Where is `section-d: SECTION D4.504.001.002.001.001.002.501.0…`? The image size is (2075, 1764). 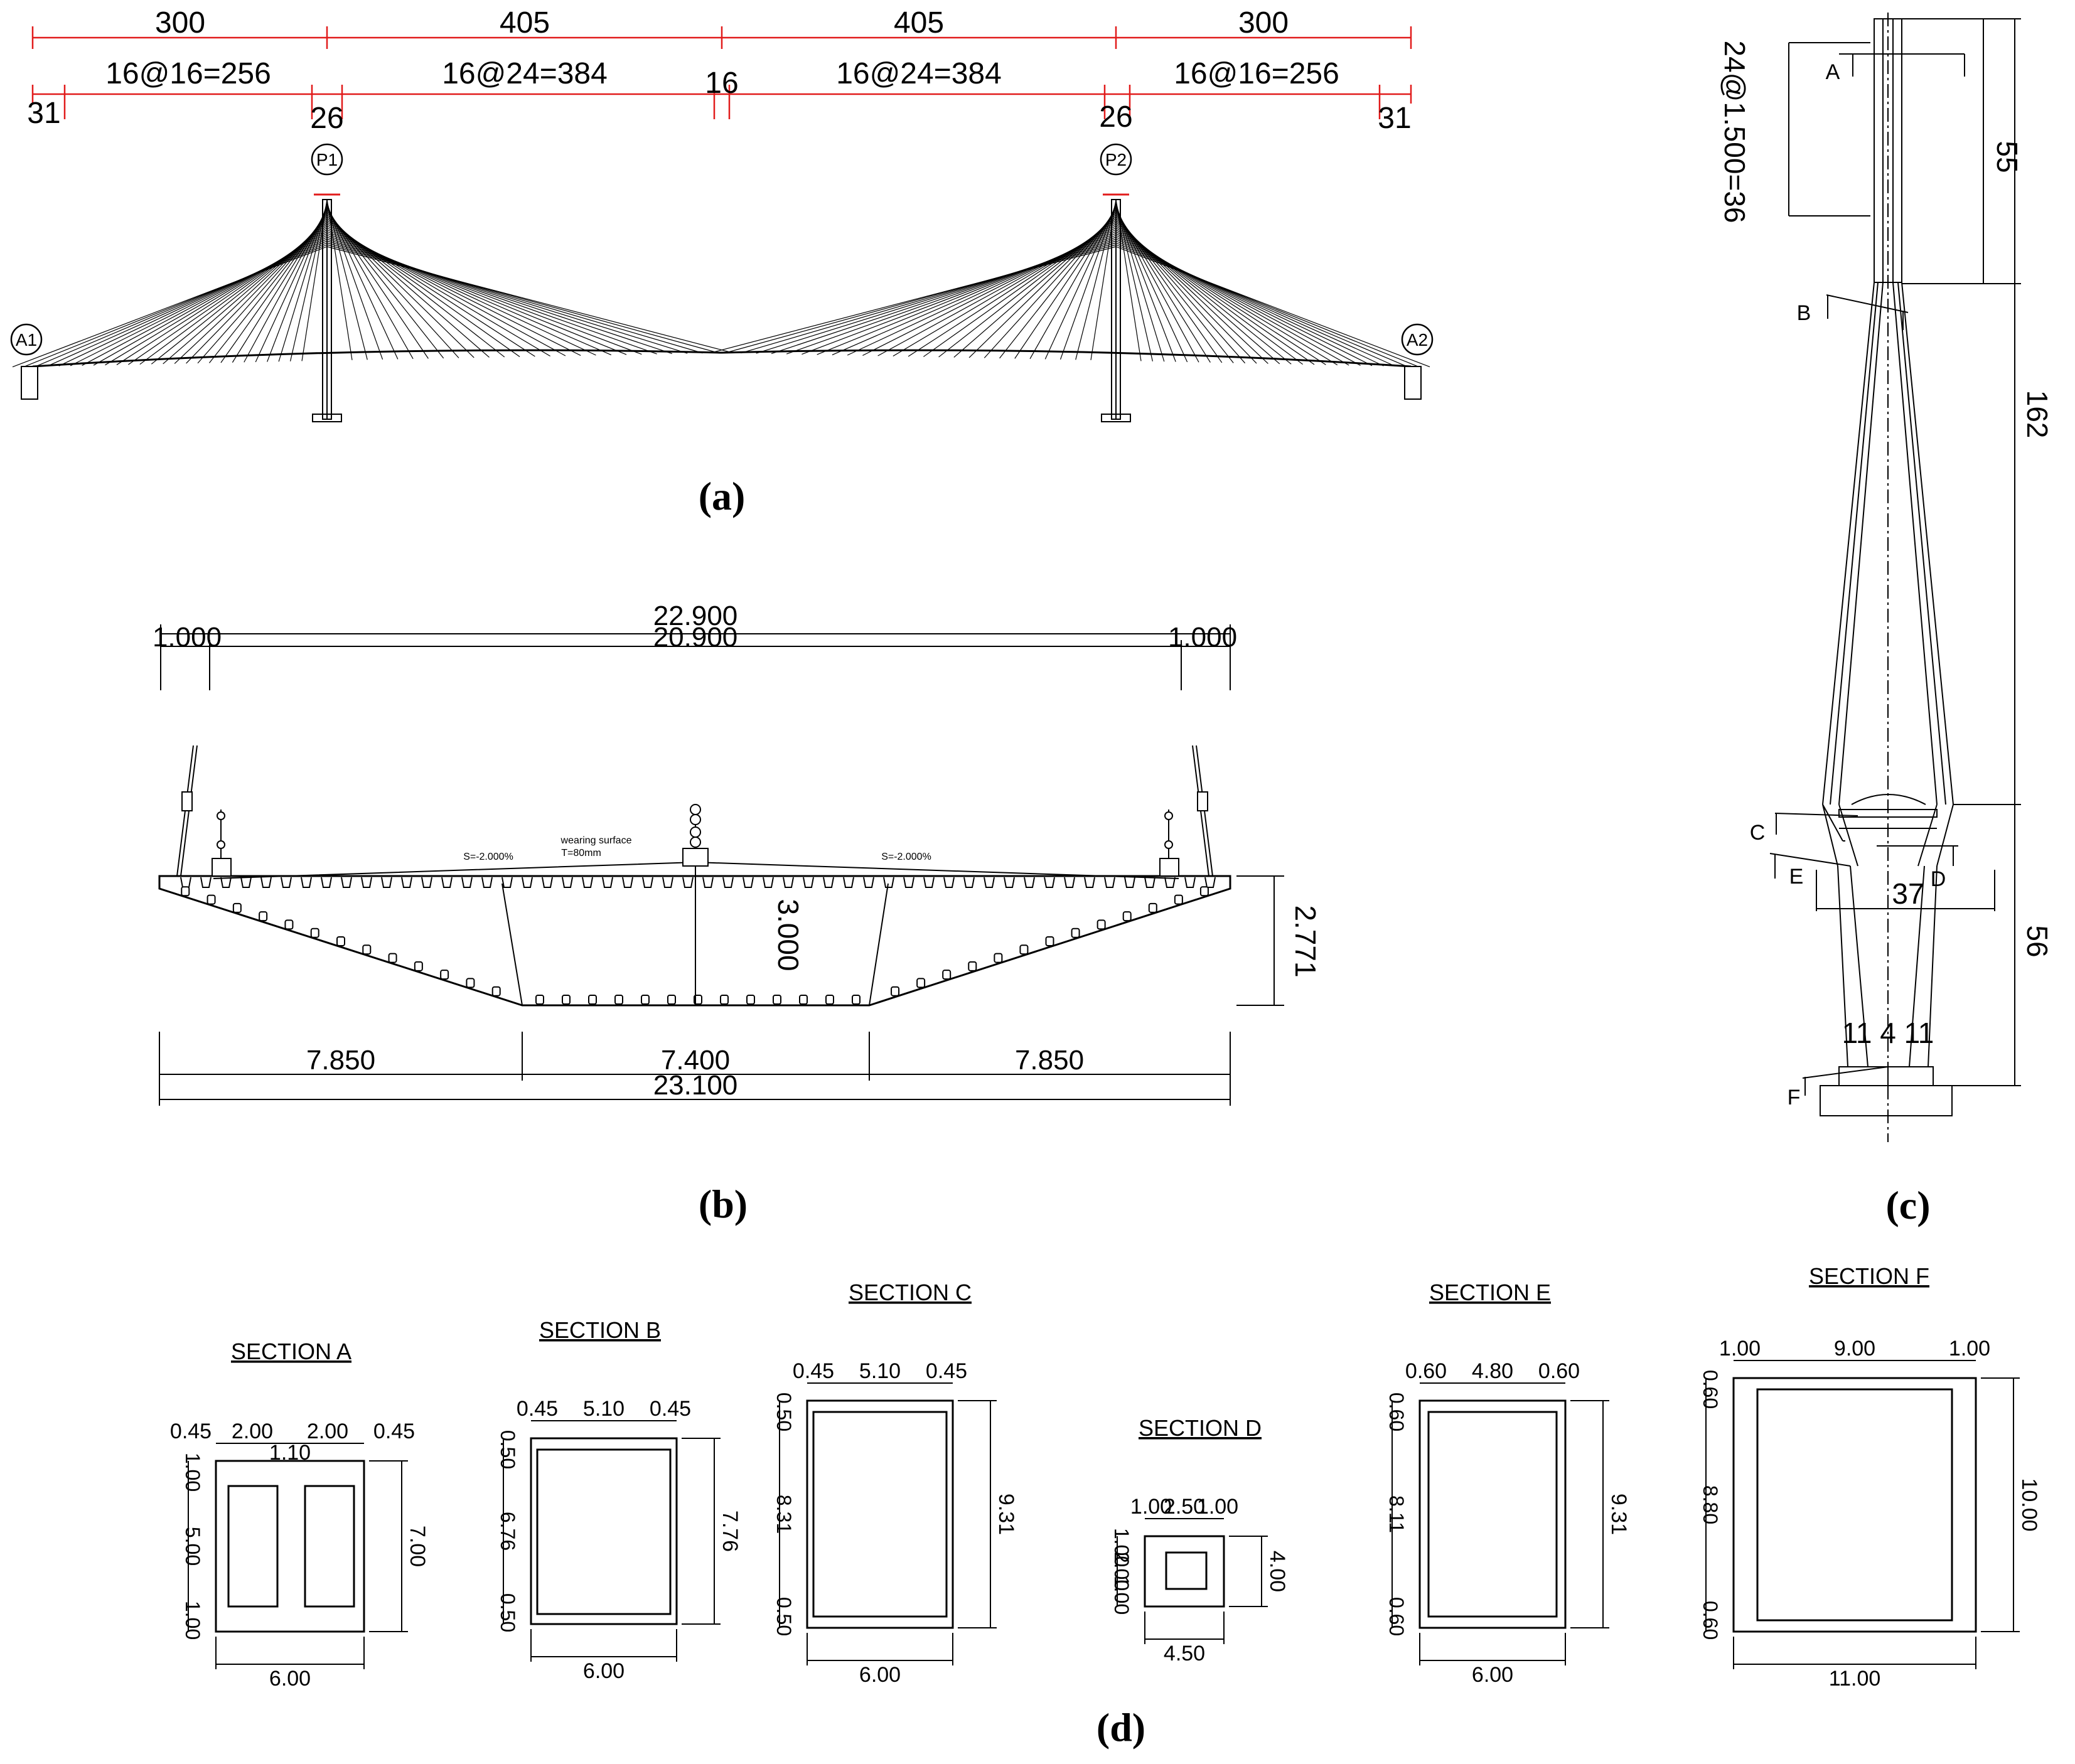 section-d: SECTION D4.504.001.002.001.001.002.501.0… is located at coordinates (1199, 1540).